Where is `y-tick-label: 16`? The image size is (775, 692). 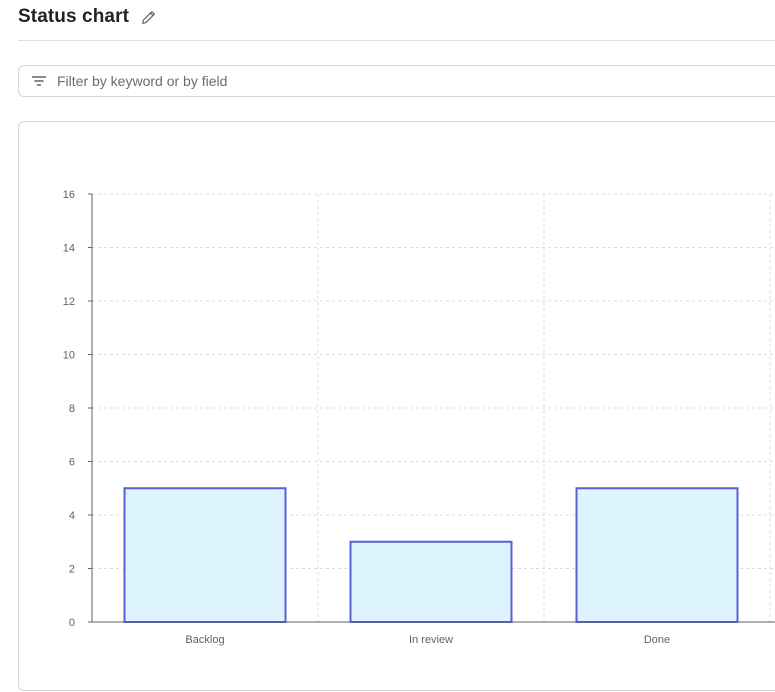
y-tick-label: 16 is located at coordinates (69, 195).